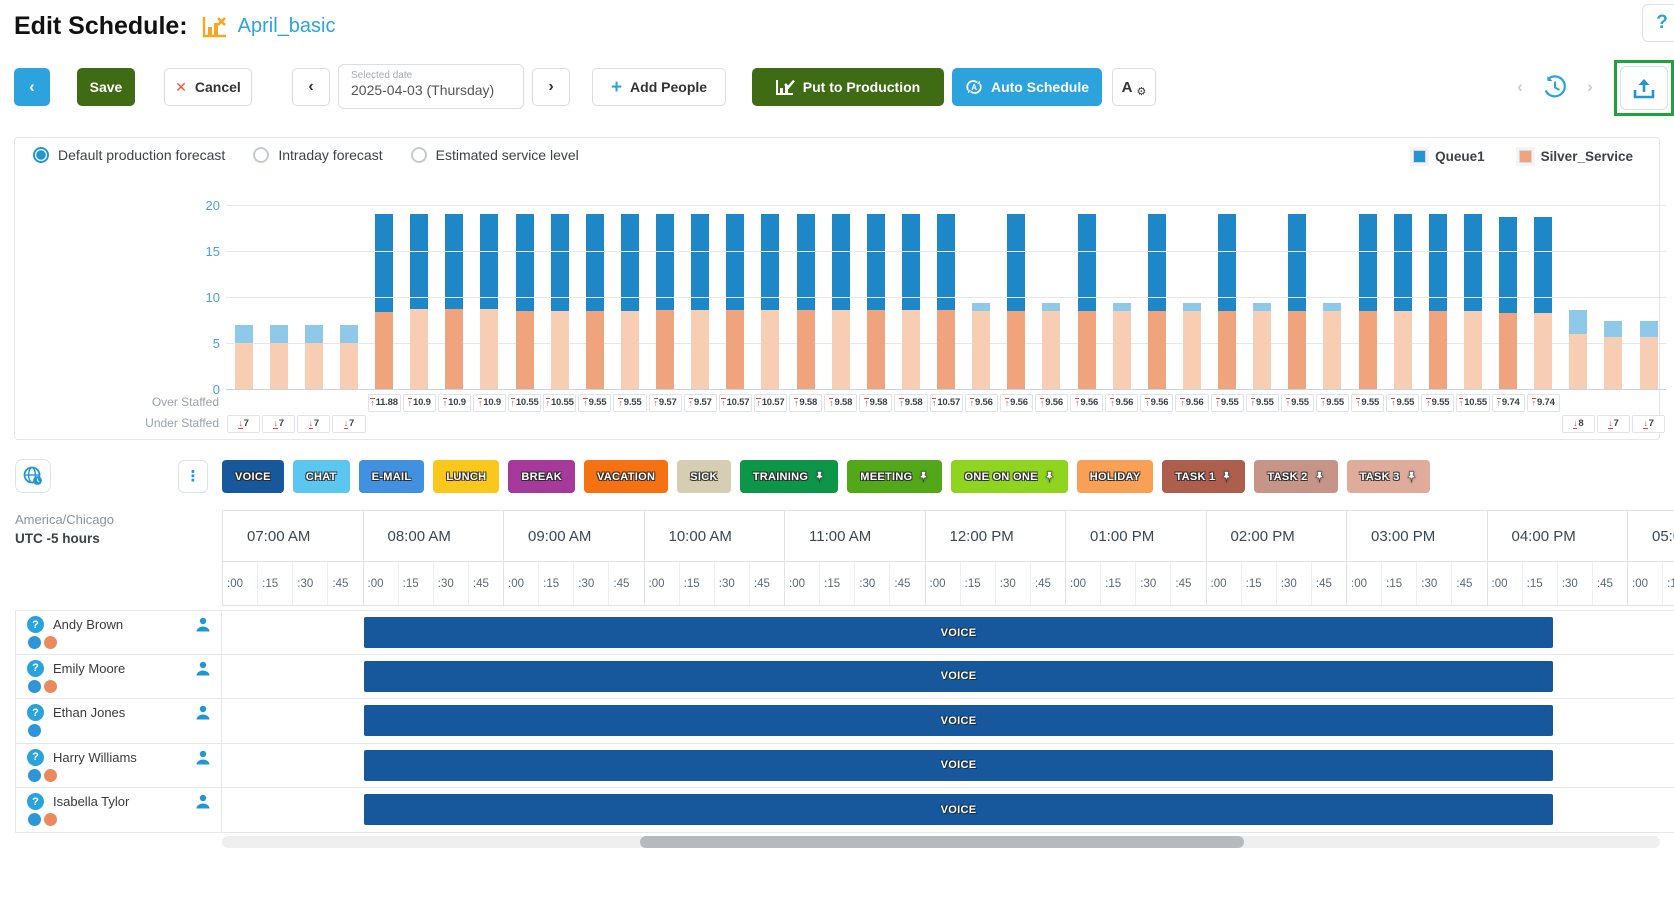 Image resolution: width=1674 pixels, height=909 pixels. I want to click on employee-cell: ? Ethan Jones, so click(118, 721).